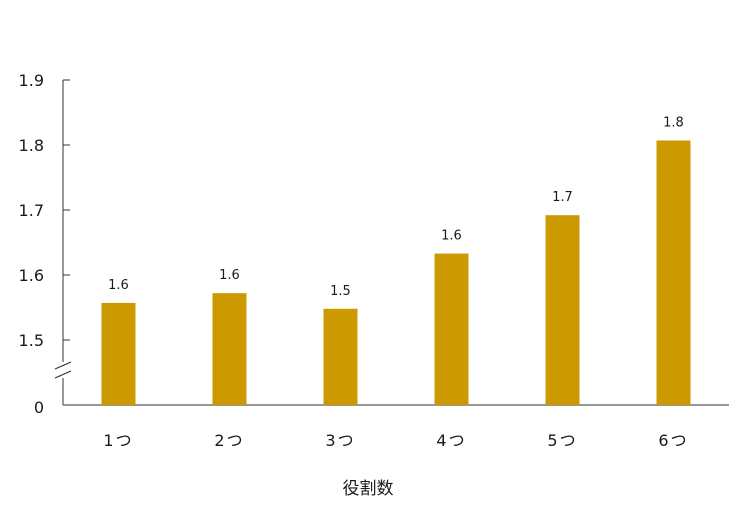 This screenshot has height=508, width=750. What do you see at coordinates (451, 440) in the screenshot?
I see `x-tick-label: 4つ` at bounding box center [451, 440].